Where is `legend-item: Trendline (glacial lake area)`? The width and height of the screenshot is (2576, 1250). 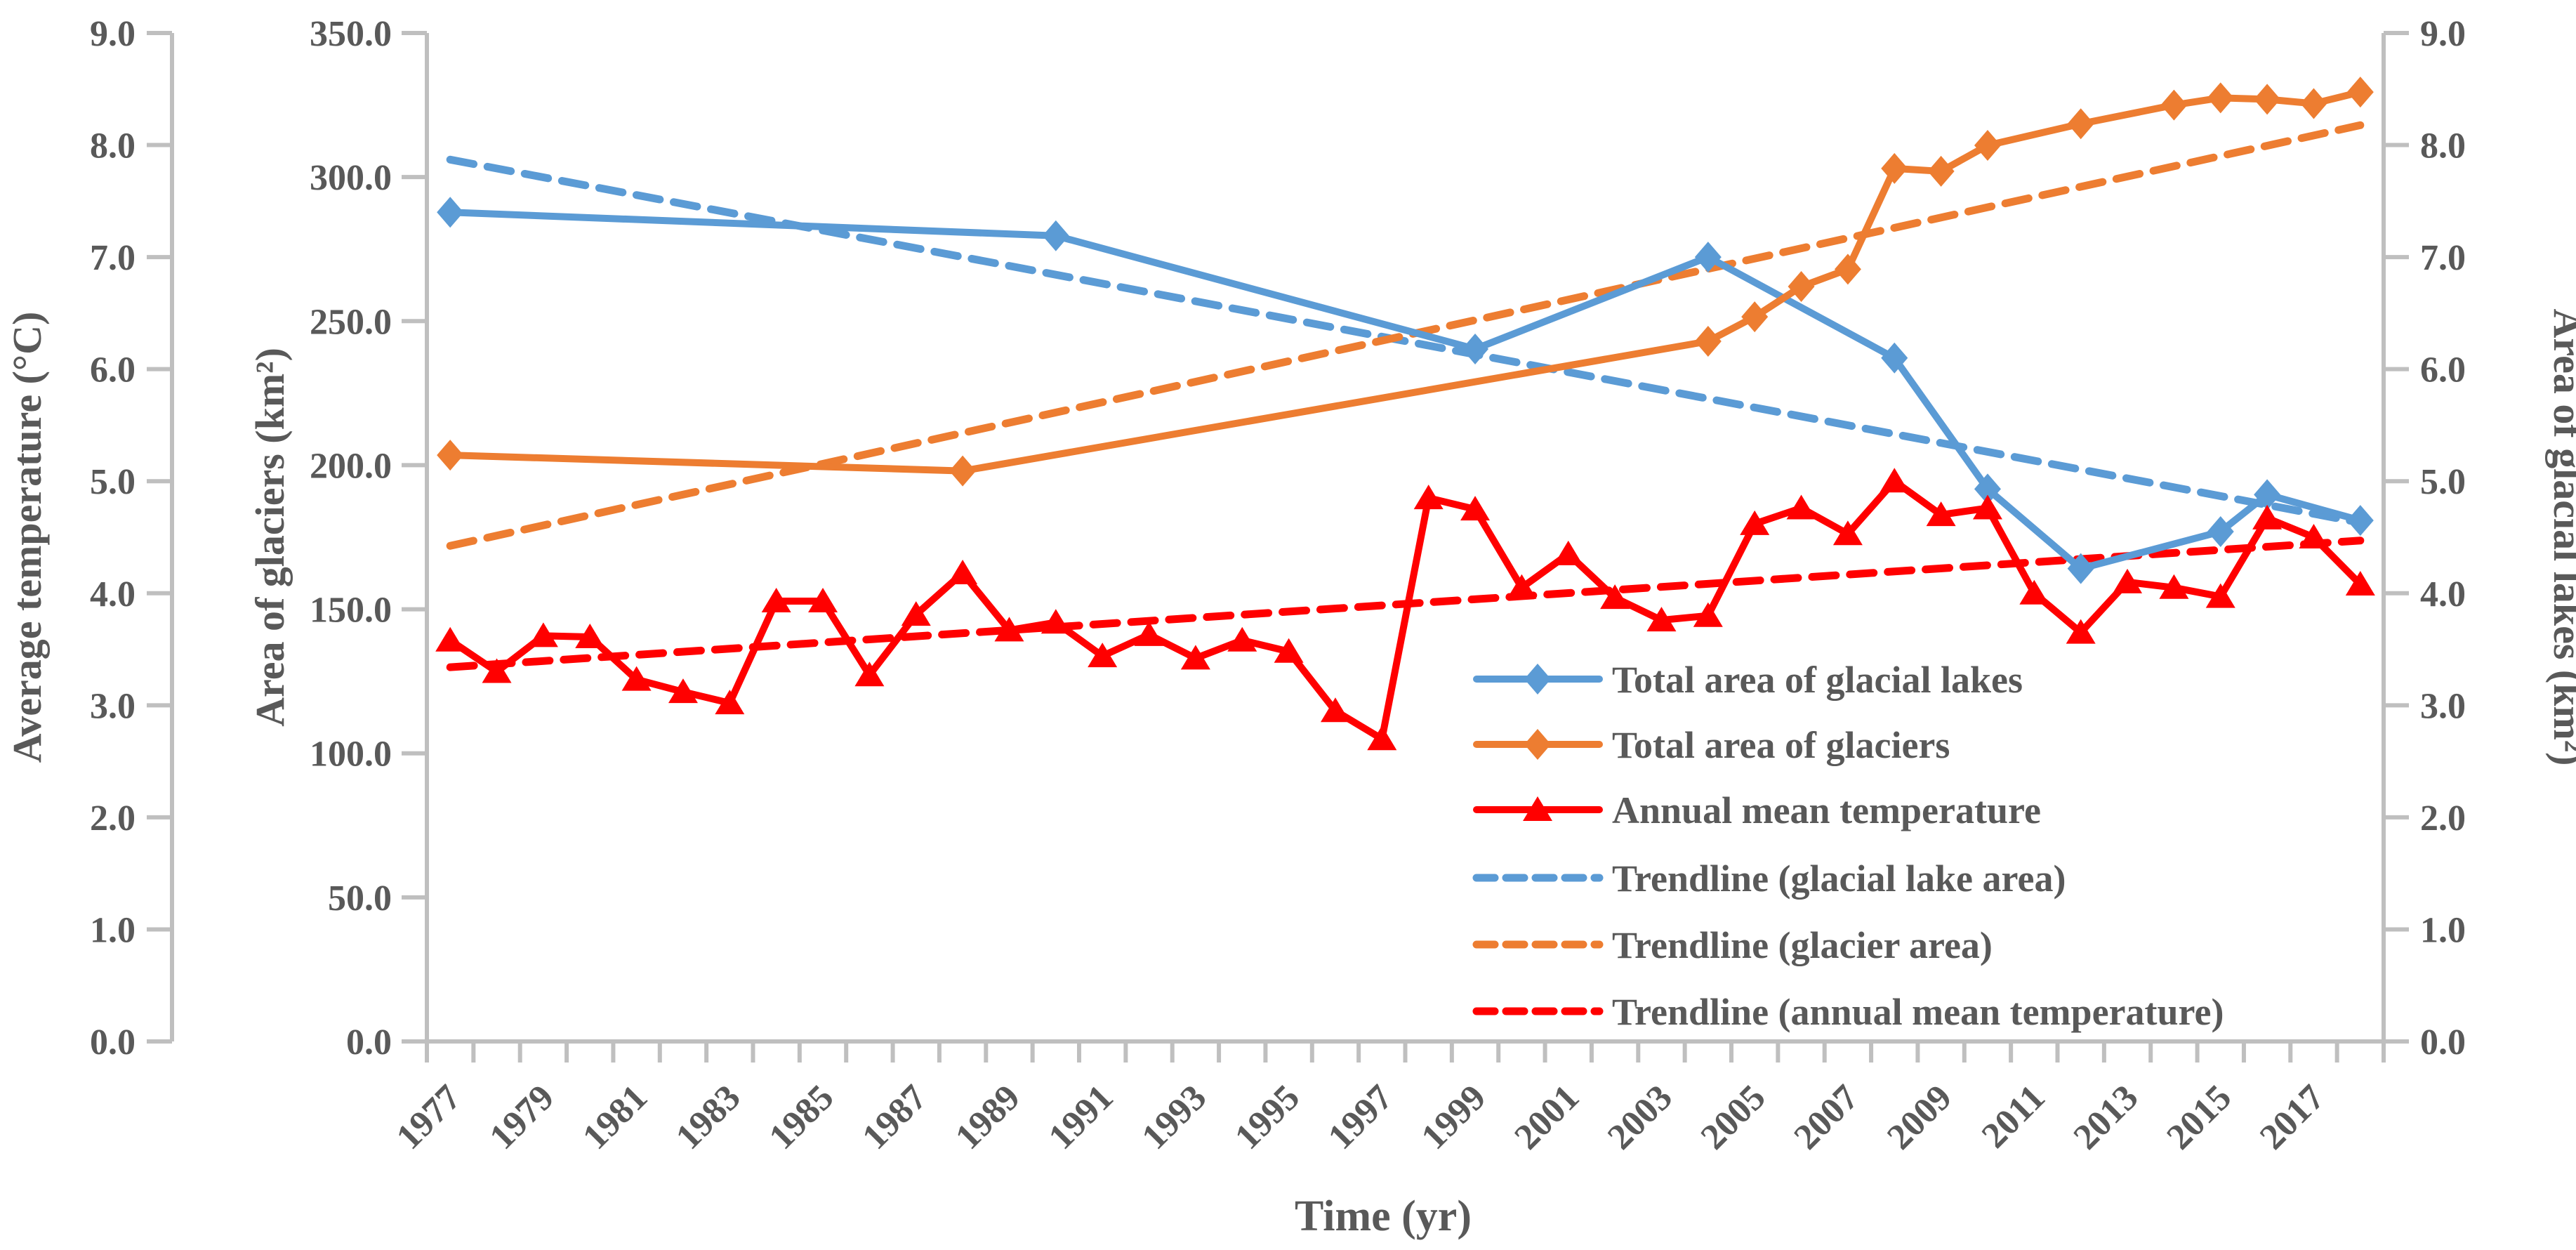 legend-item: Trendline (glacial lake area) is located at coordinates (1769, 878).